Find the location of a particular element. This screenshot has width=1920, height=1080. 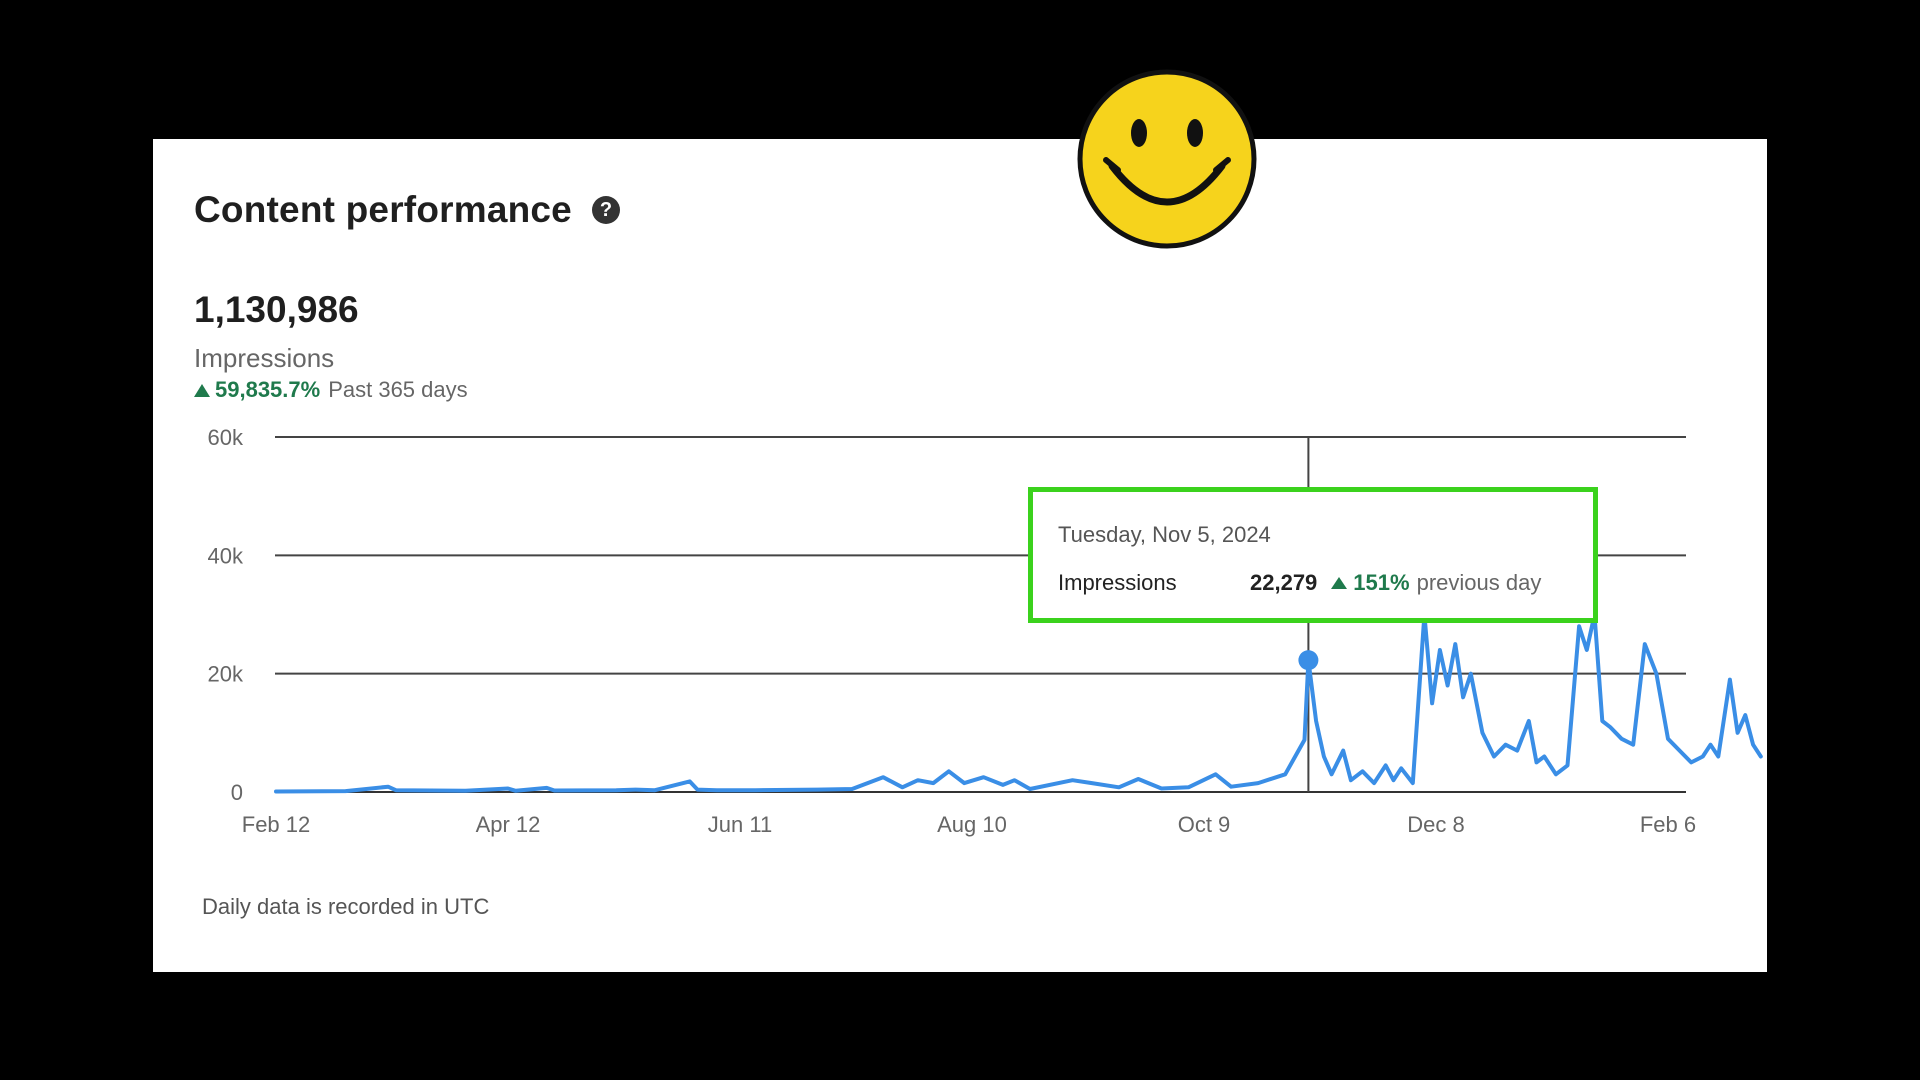

y-tick-label: 40k is located at coordinates (226, 555).